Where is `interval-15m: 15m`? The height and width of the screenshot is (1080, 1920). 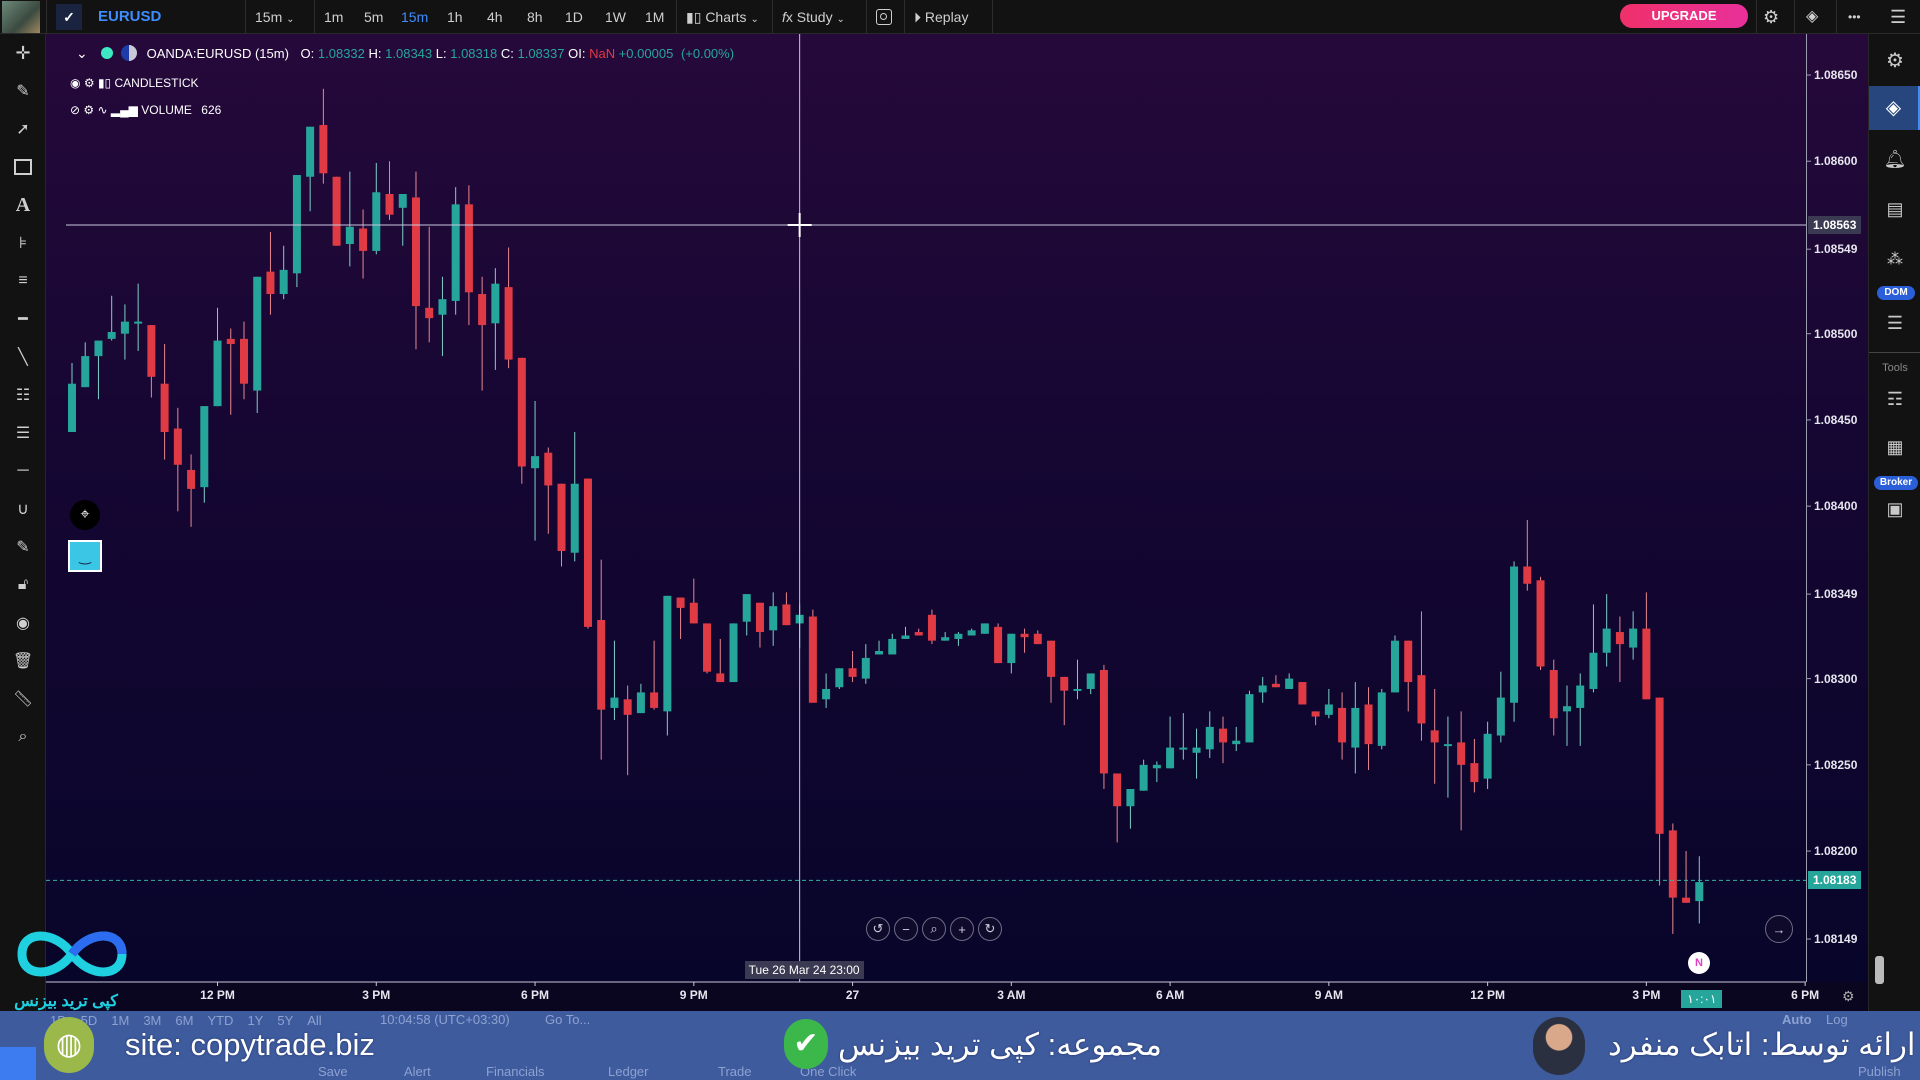
interval-15m: 15m is located at coordinates (415, 17).